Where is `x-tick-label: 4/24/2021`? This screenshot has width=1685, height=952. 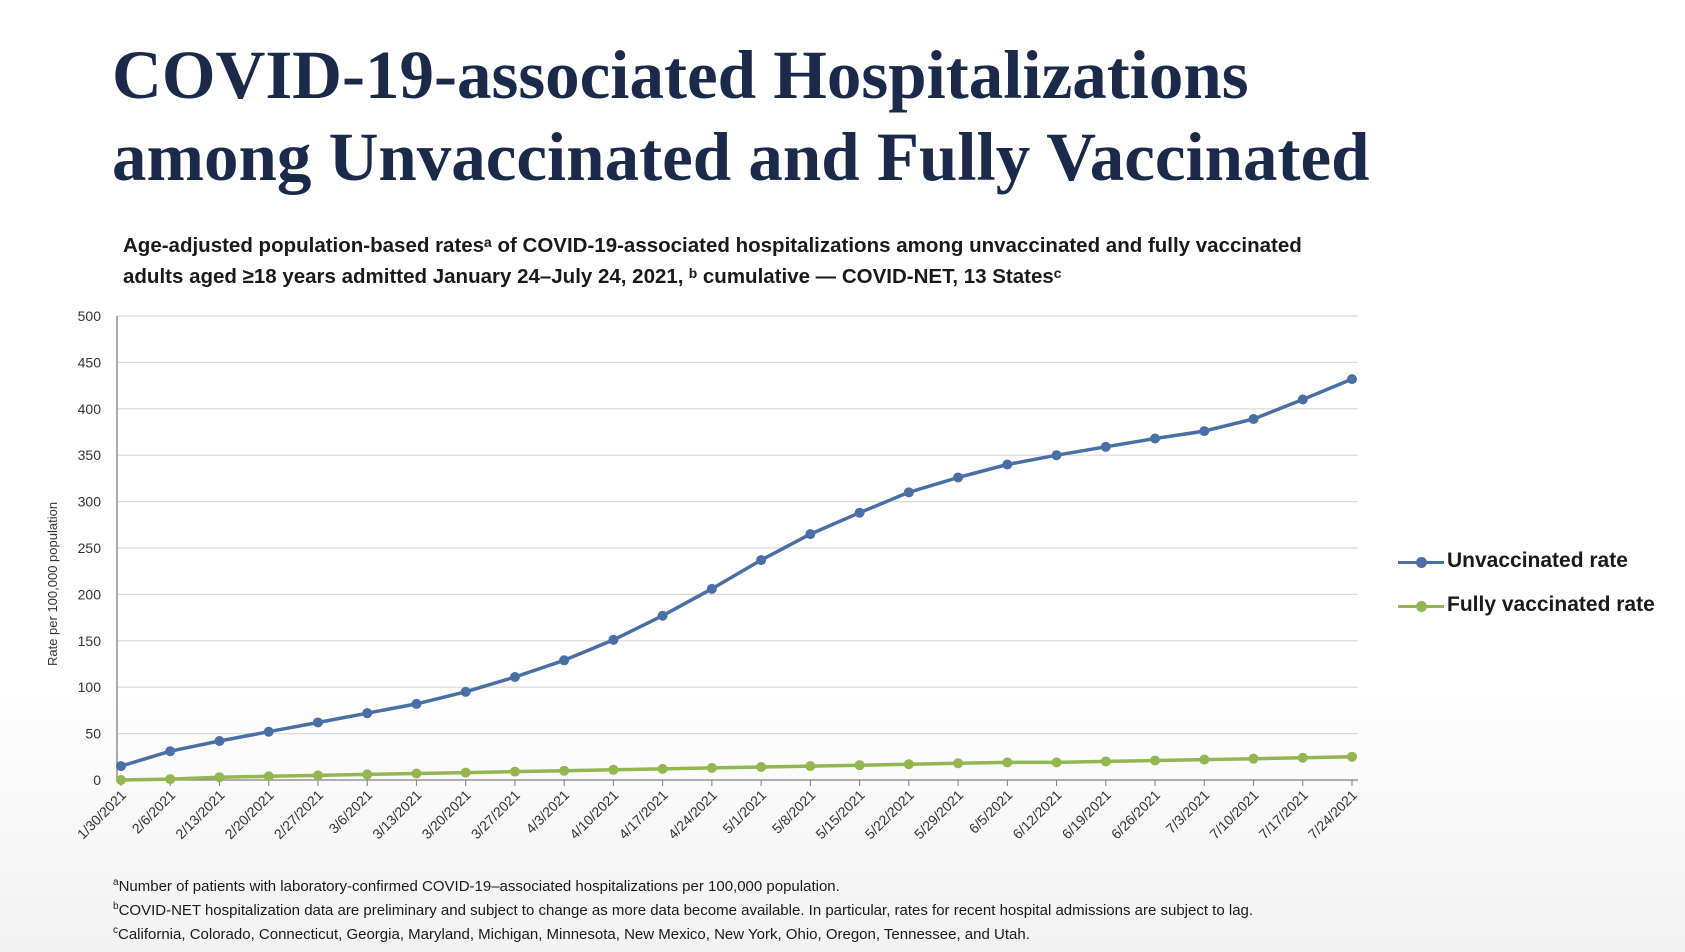 x-tick-label: 4/24/2021 is located at coordinates (693, 815).